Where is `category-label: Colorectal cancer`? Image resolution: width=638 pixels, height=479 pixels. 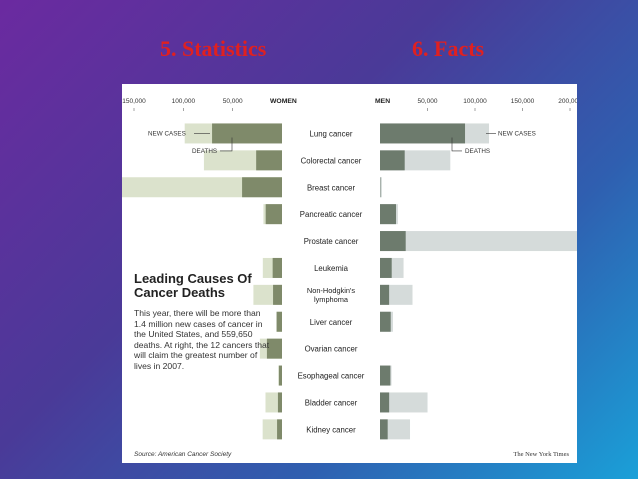 category-label: Colorectal cancer is located at coordinates (331, 160).